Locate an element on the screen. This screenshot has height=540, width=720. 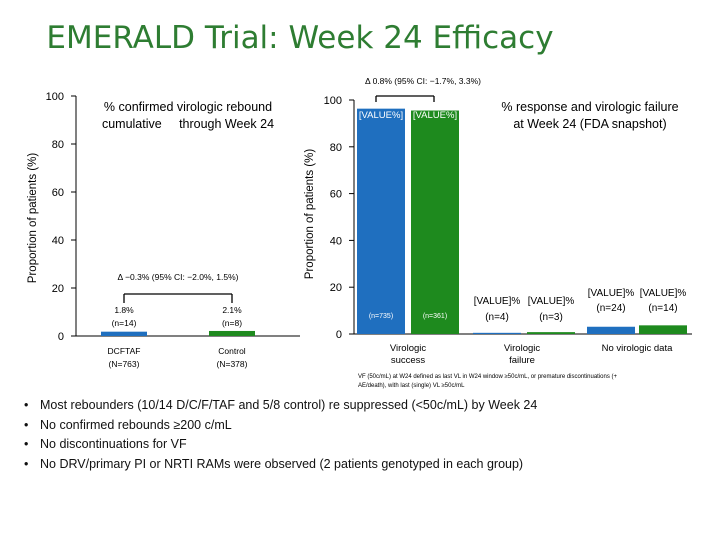
left-y-tick-label: 0 is located at coordinates (61, 337).